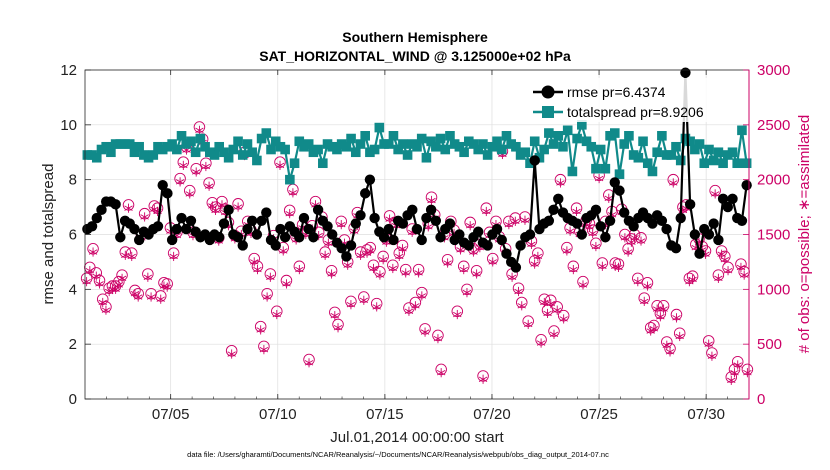 This screenshot has width=830, height=470. I want to click on y-left-tick-label: 2, so click(73, 344).